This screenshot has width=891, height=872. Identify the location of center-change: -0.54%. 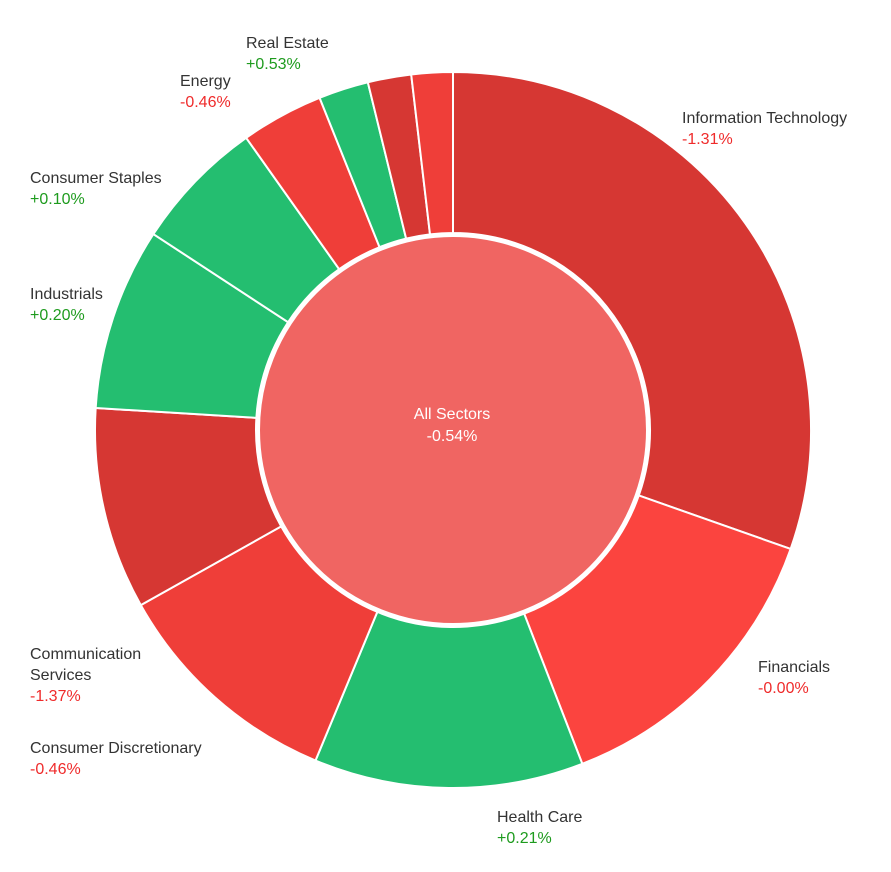
(452, 436).